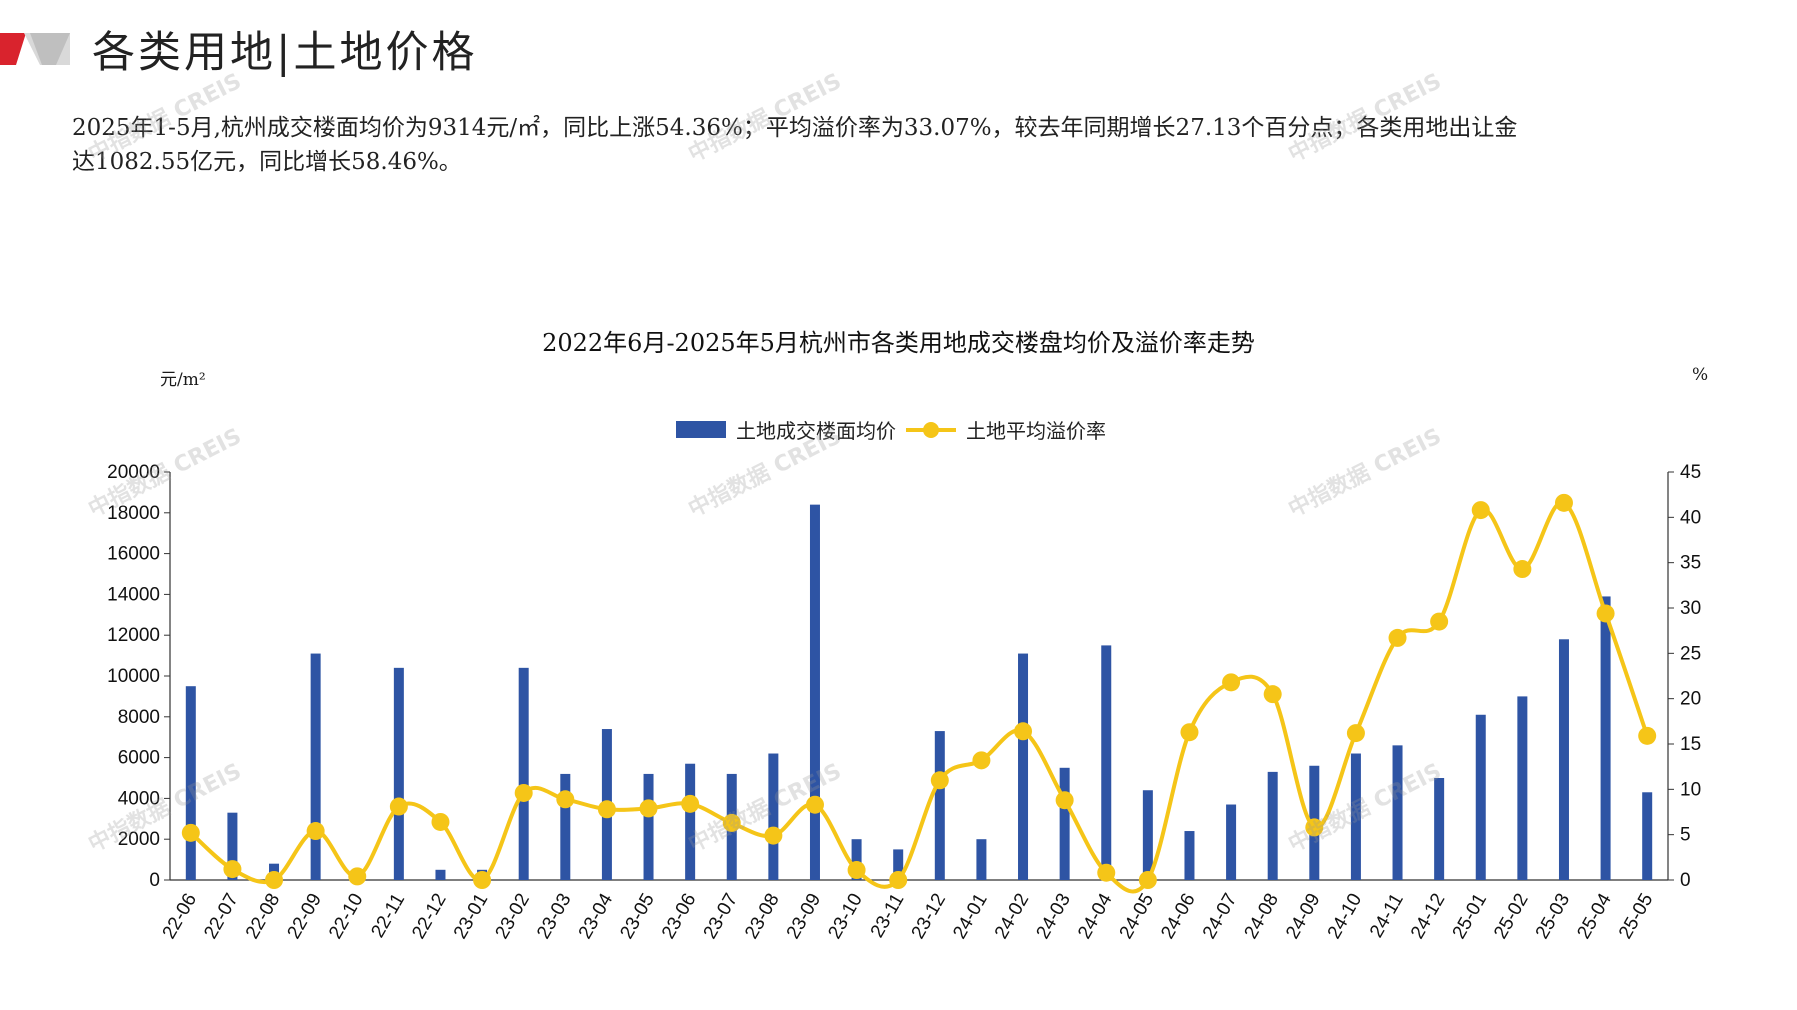 The height and width of the screenshot is (1010, 1797). I want to click on right-axis-unit: %, so click(1700, 375).